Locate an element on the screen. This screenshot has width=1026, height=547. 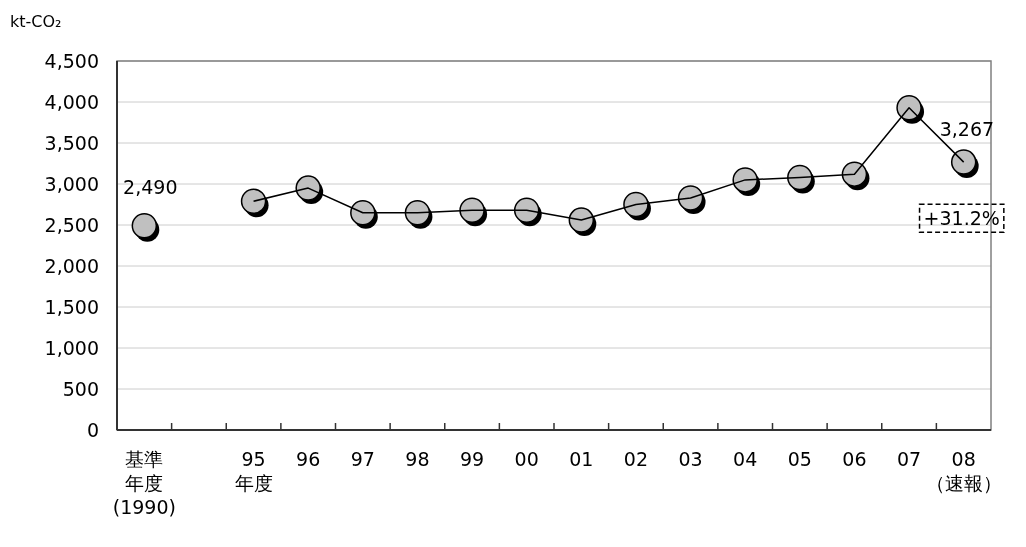
x-tick-label: 05 is located at coordinates (799, 459).